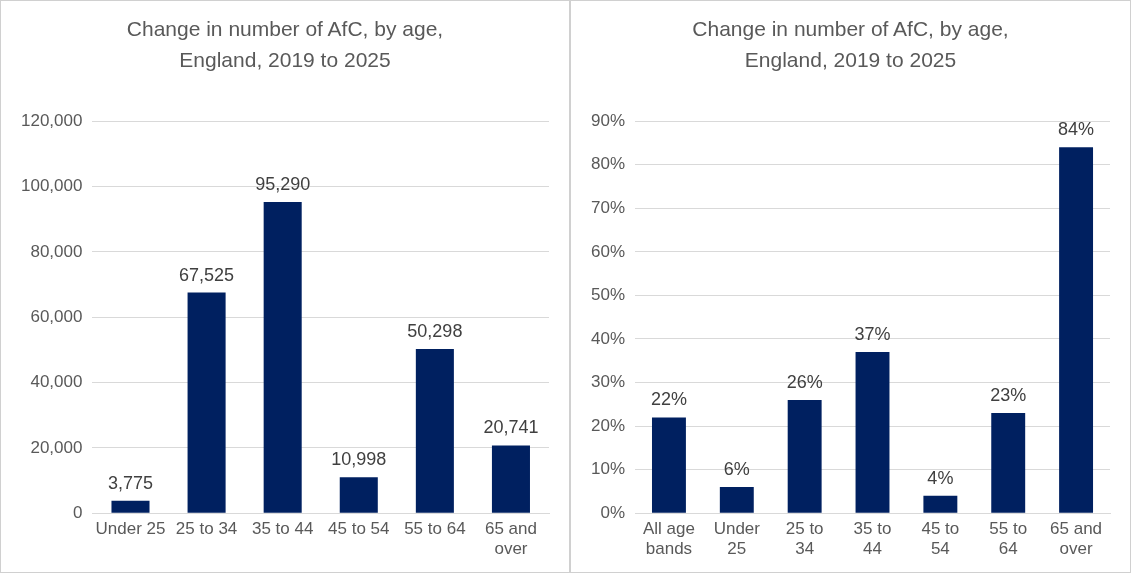 This screenshot has height=573, width=1131. I want to click on data-label: 22%, so click(668, 399).